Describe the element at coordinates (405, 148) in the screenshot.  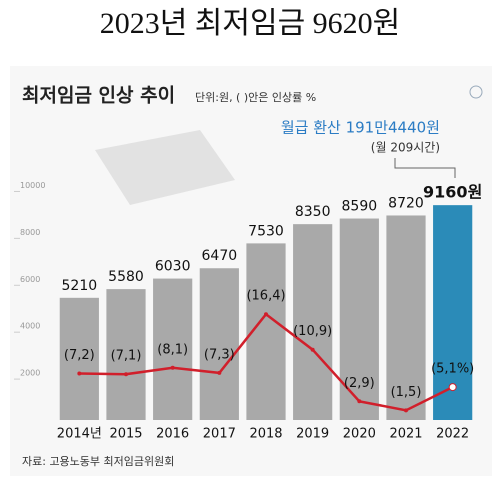
I see `annotation-note: (월 209시간)` at that location.